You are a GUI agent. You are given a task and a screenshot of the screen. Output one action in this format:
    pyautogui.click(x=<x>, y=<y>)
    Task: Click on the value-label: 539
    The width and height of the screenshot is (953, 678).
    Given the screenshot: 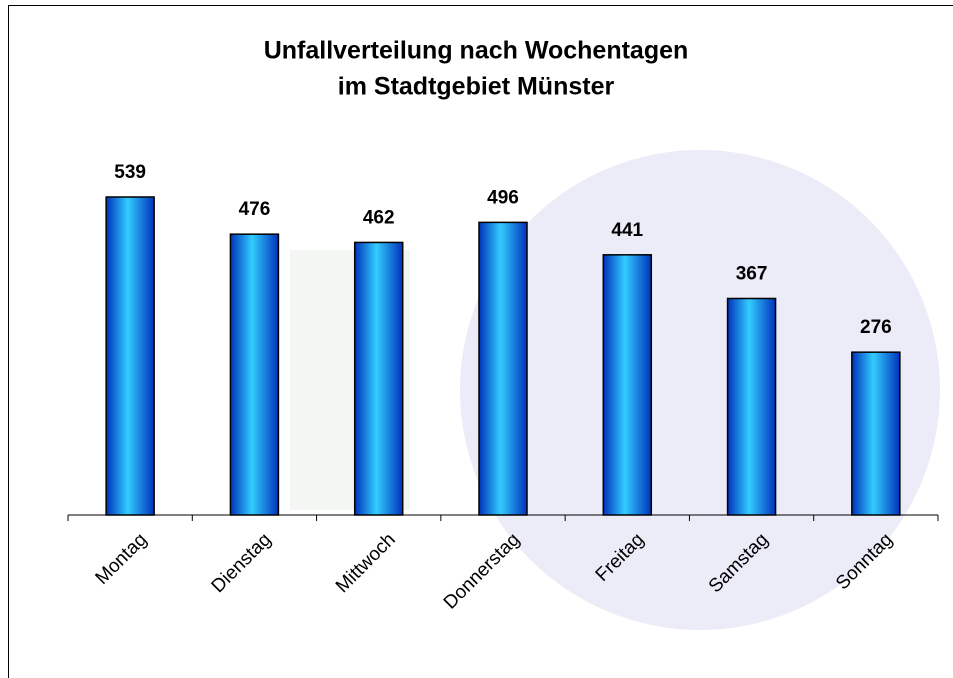 What is the action you would take?
    pyautogui.click(x=130, y=172)
    